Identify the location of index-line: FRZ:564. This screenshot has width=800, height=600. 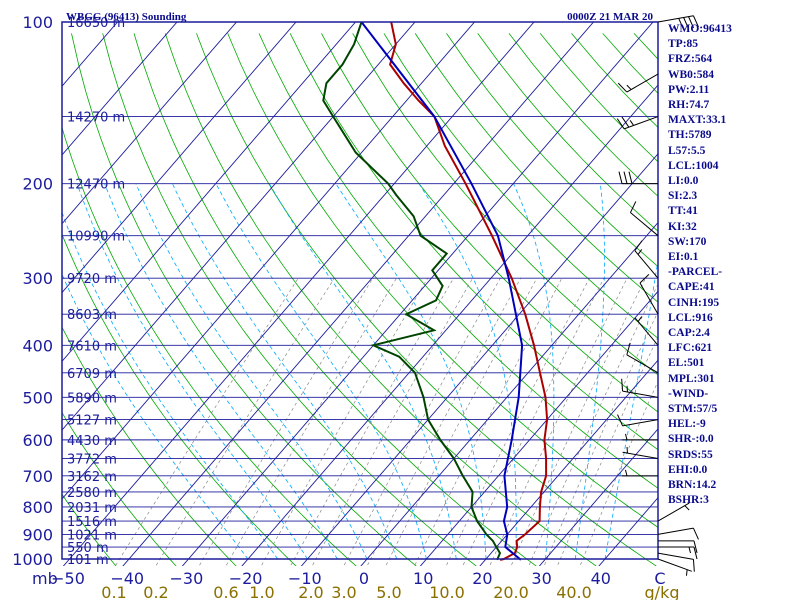
(690, 59).